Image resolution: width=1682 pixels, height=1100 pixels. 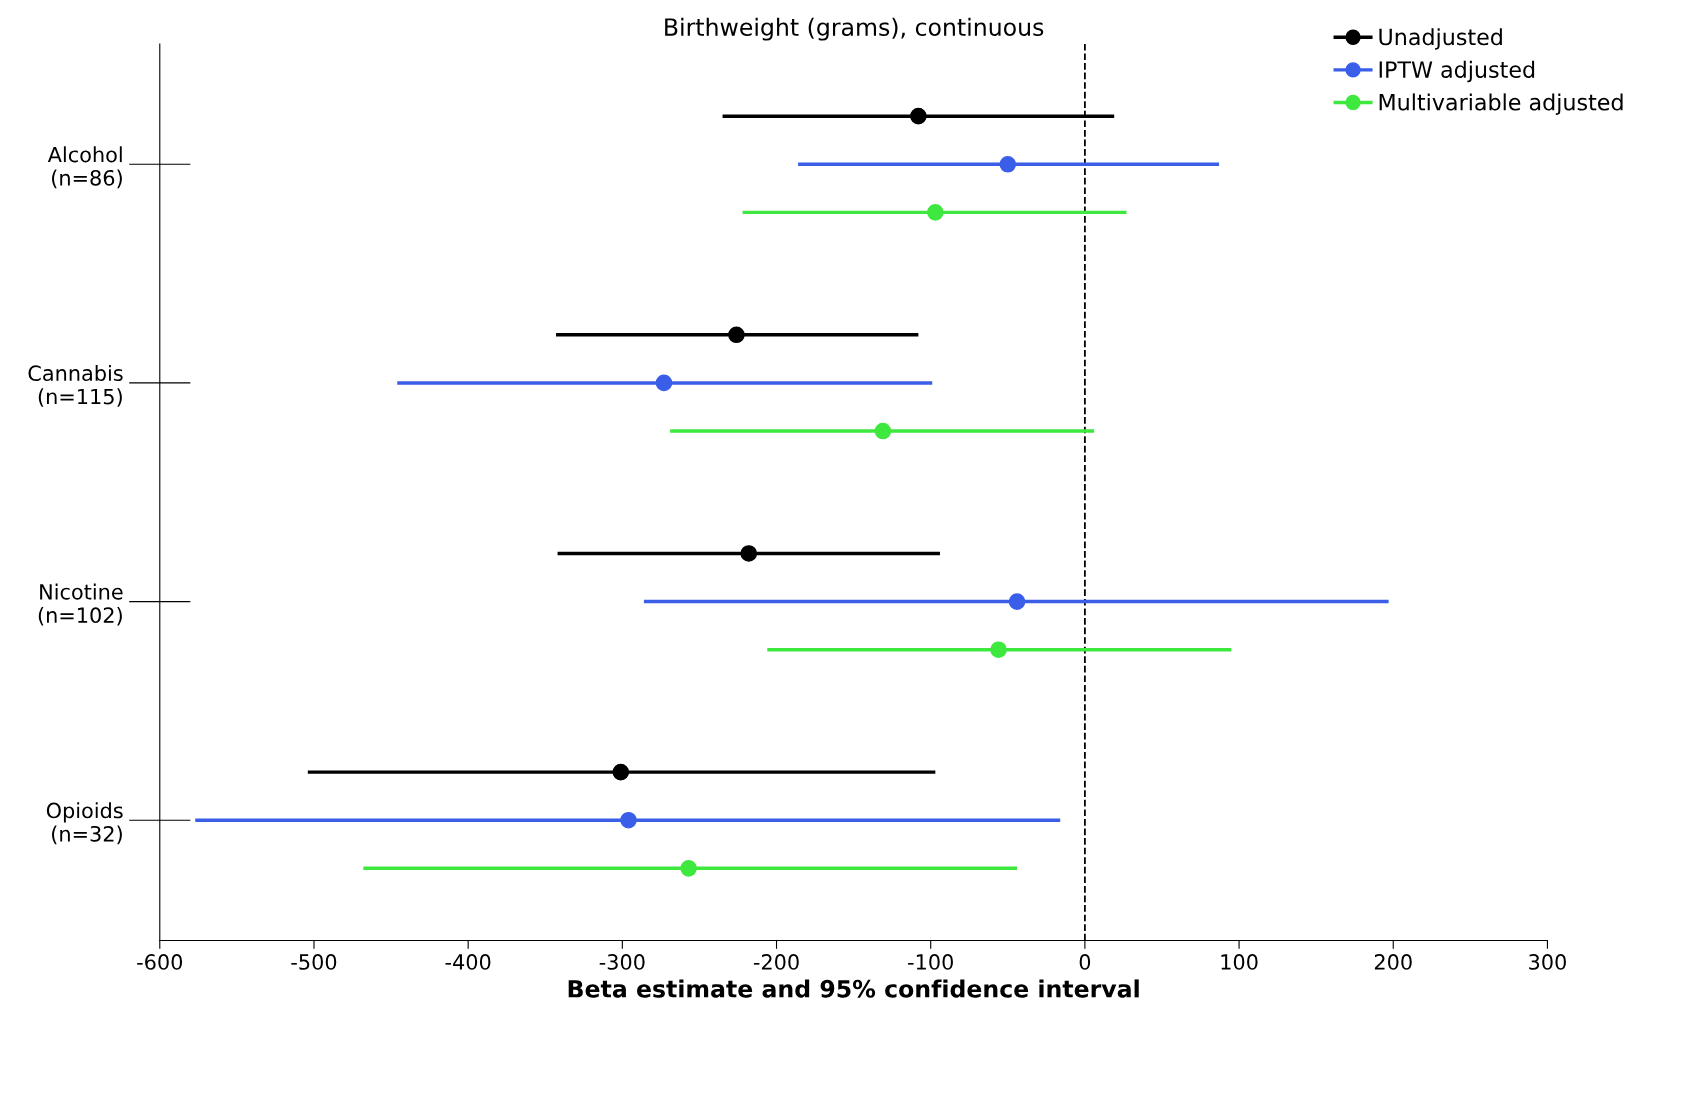 I want to click on x-tick-label: -200, so click(x=776, y=962).